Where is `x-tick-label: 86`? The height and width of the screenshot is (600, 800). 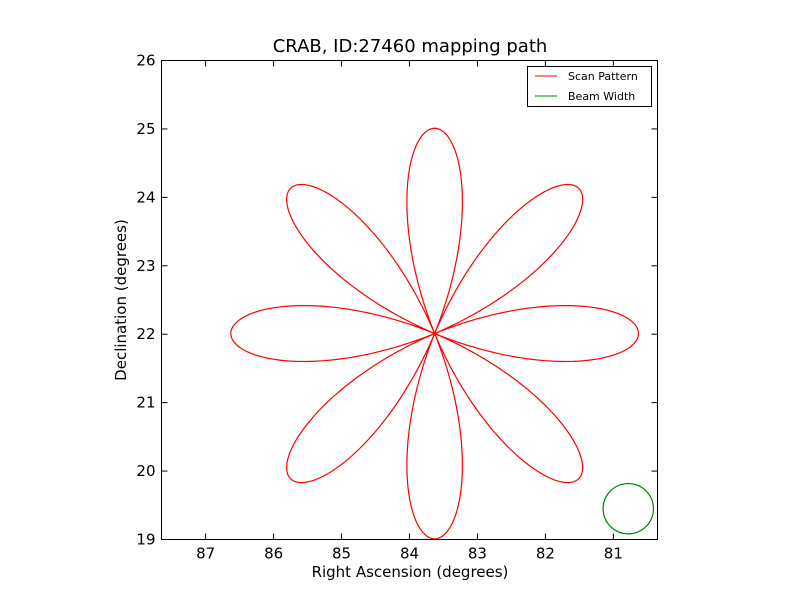 x-tick-label: 86 is located at coordinates (273, 554).